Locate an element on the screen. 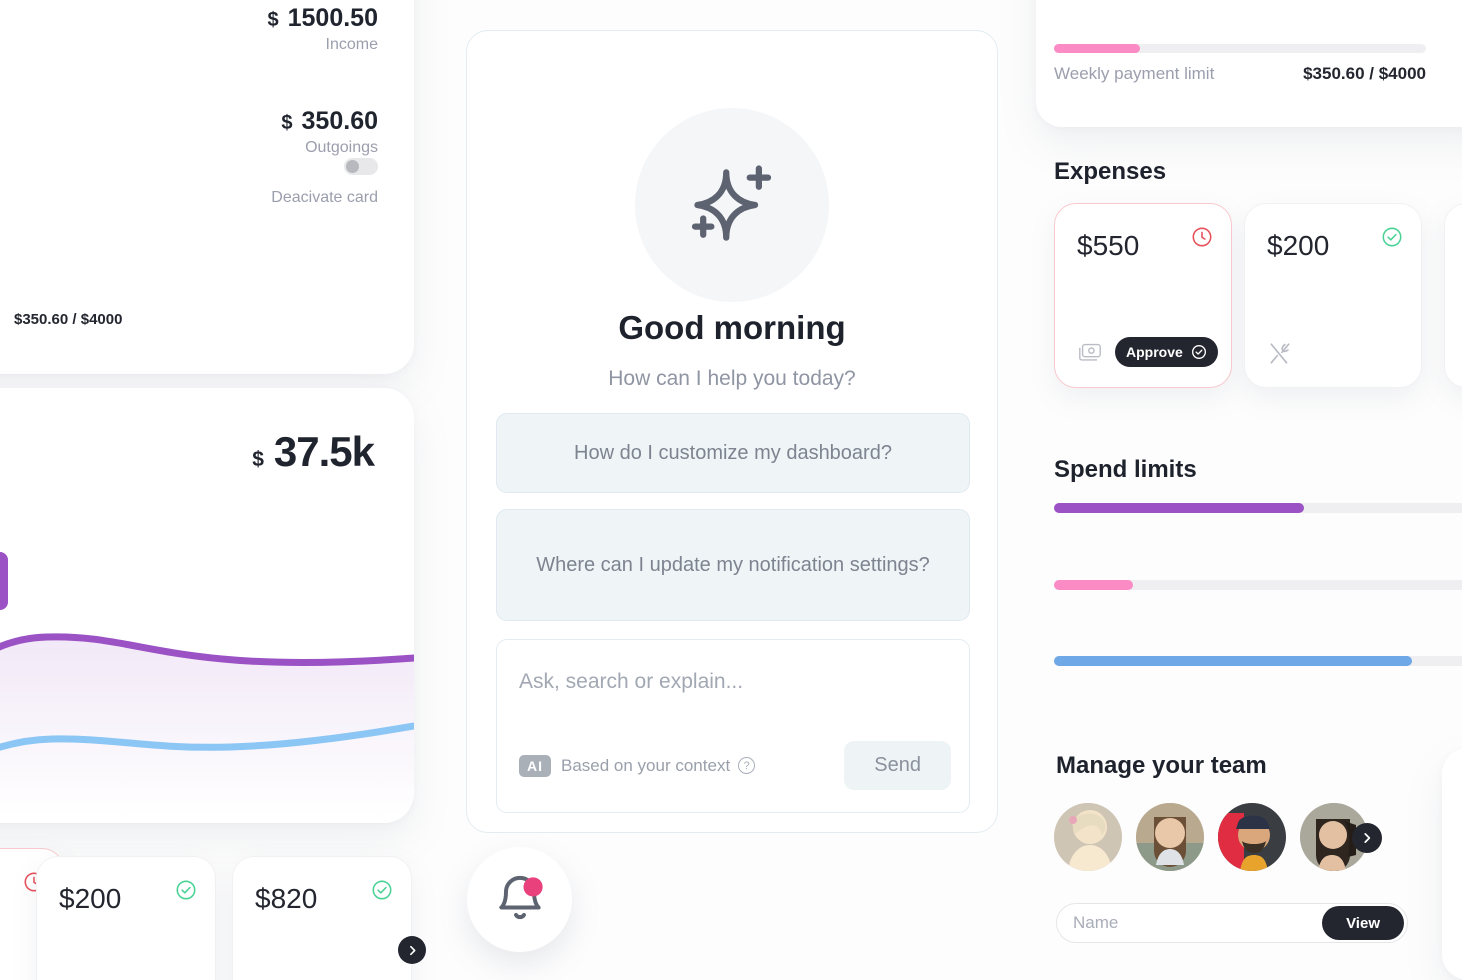 This screenshot has width=1462, height=980. income-label: Income is located at coordinates (351, 44).